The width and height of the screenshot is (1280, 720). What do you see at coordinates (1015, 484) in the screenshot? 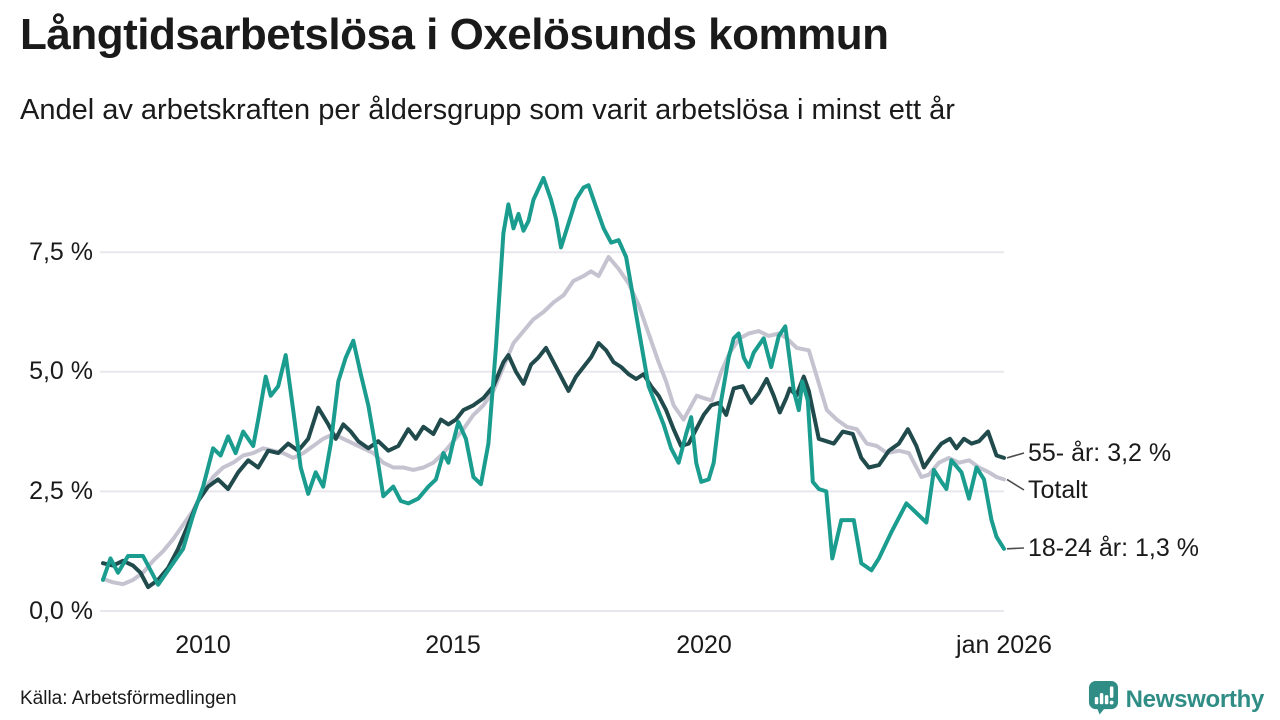
I see `label-connector-Totalt` at bounding box center [1015, 484].